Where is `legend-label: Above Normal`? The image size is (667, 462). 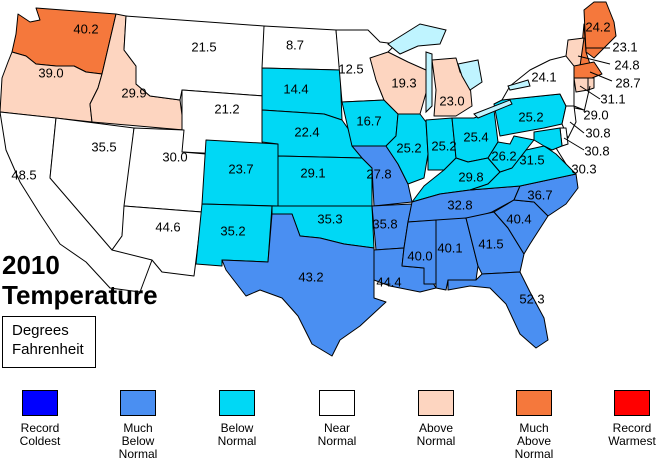 legend-label: Above Normal is located at coordinates (436, 434).